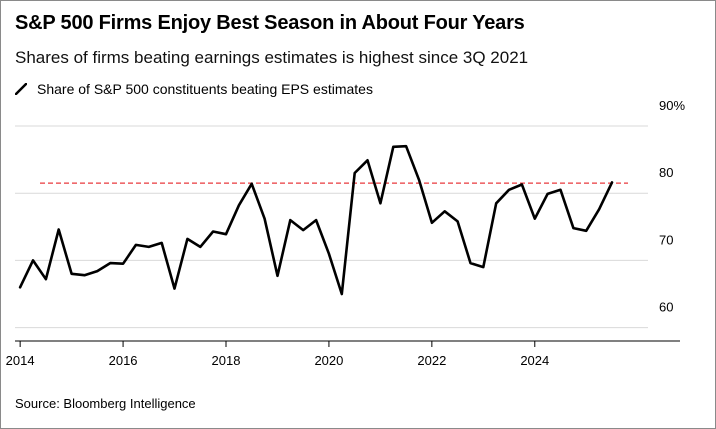 The width and height of the screenshot is (716, 429). What do you see at coordinates (105, 403) in the screenshot?
I see `source-note: Source: Bloomberg Intelligence` at bounding box center [105, 403].